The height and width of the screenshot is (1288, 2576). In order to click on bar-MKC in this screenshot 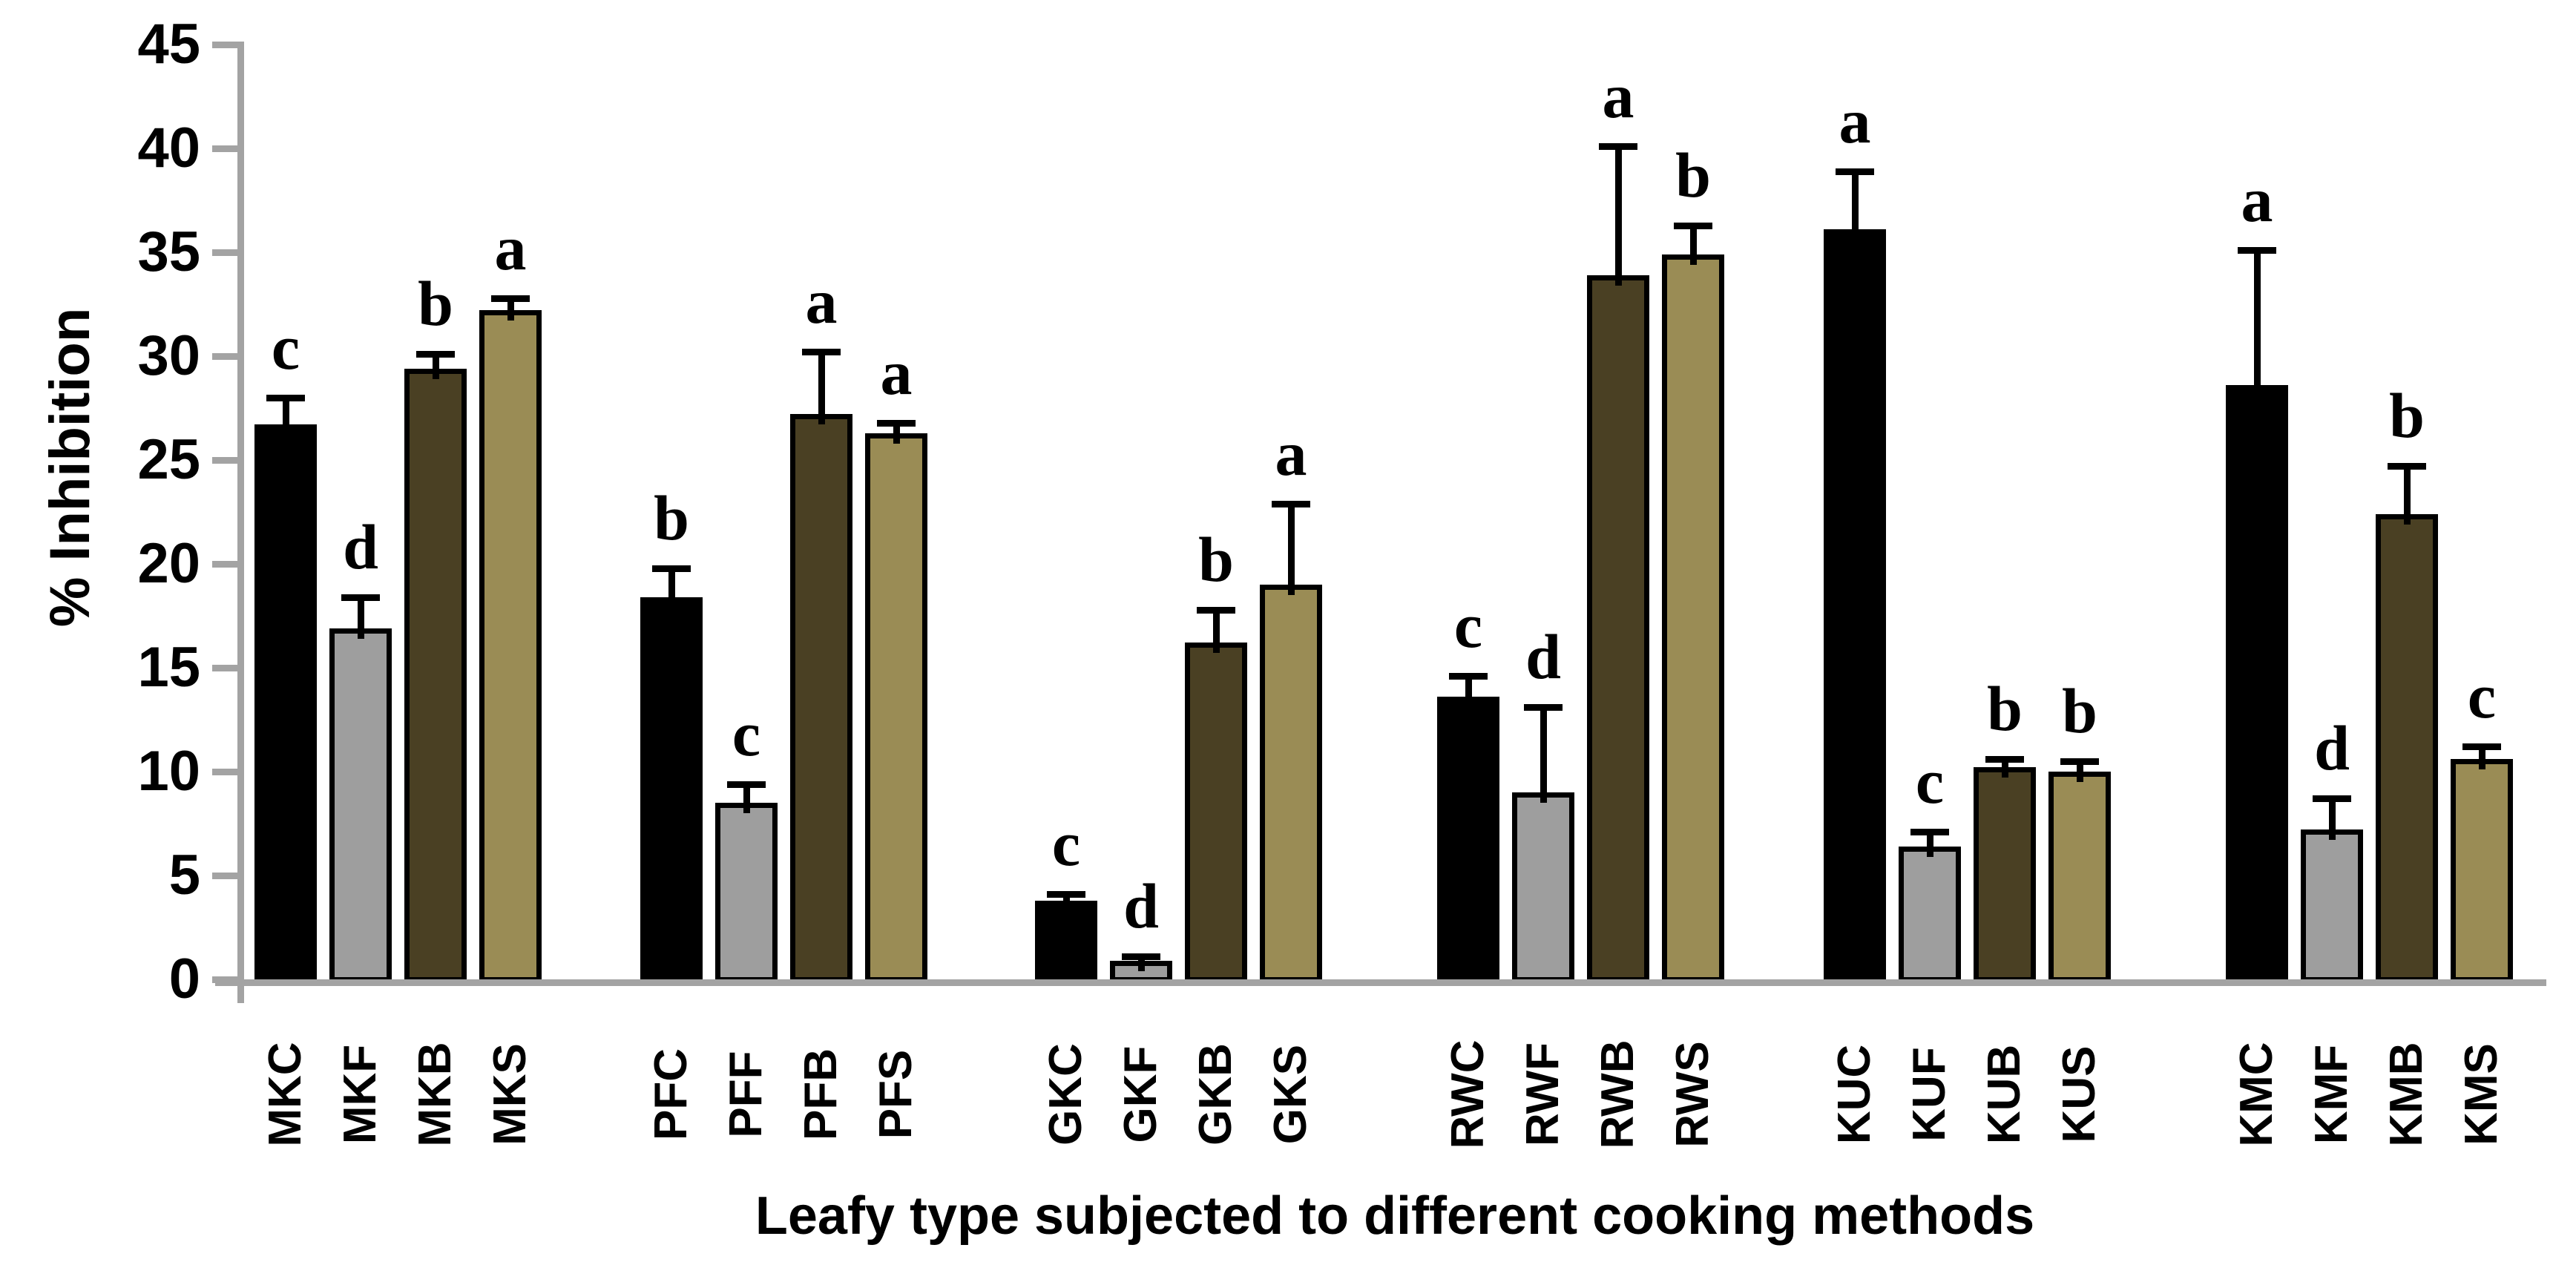, I will do `click(285, 703)`.